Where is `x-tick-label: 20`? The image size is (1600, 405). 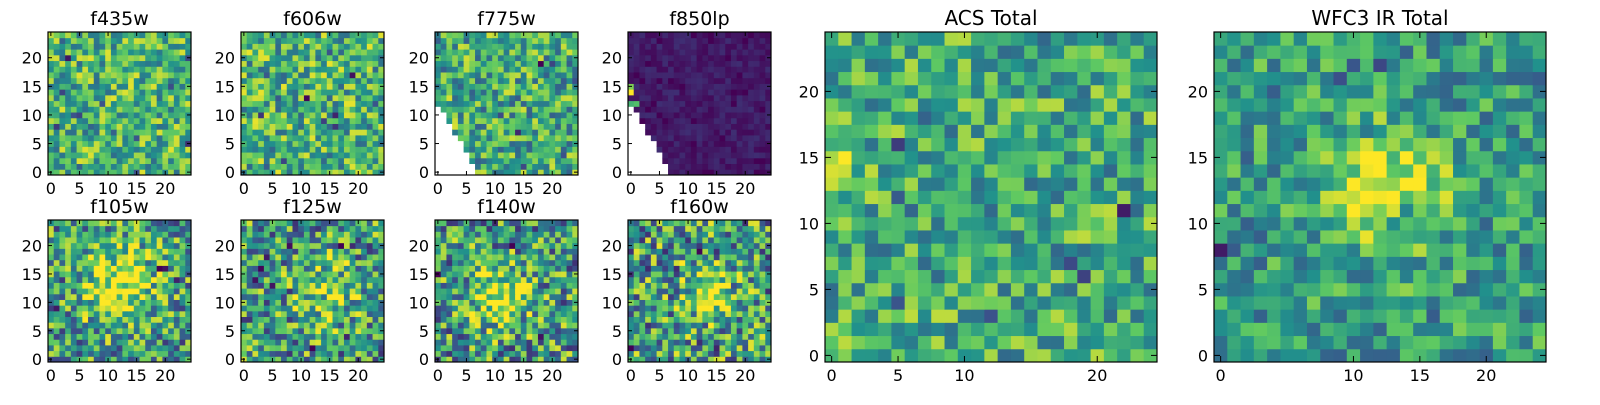
x-tick-label: 20 is located at coordinates (358, 375).